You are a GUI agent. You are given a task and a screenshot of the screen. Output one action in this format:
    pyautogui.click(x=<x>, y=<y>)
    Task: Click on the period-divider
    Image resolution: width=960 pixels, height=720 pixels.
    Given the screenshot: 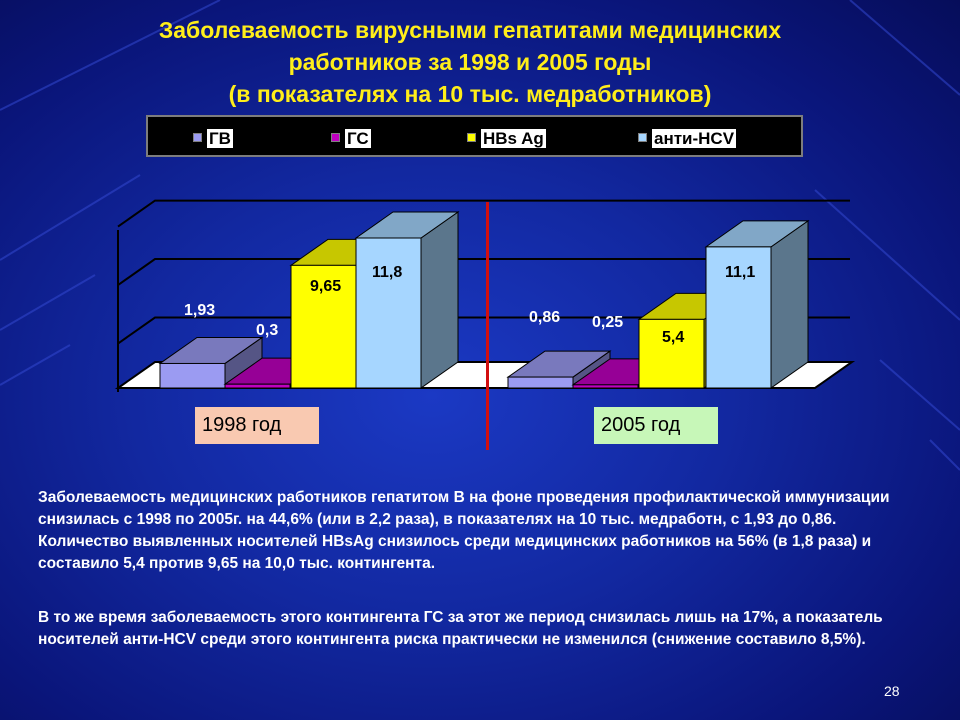 What is the action you would take?
    pyautogui.click(x=487, y=326)
    